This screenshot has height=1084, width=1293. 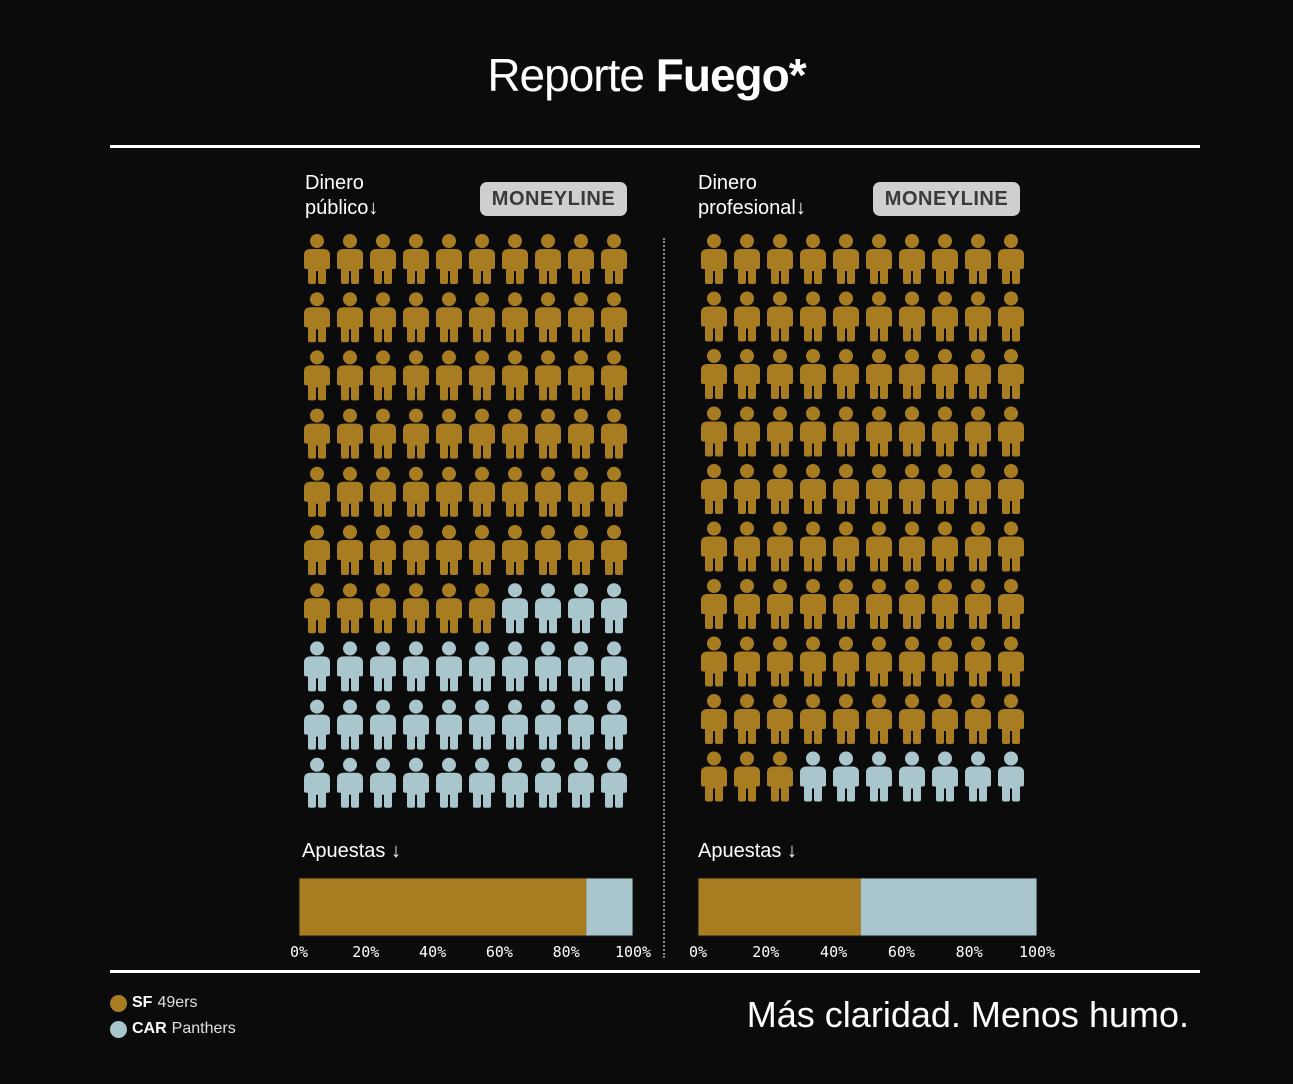 What do you see at coordinates (967, 1014) in the screenshot?
I see `tagline: Más claridad. Menos humo.` at bounding box center [967, 1014].